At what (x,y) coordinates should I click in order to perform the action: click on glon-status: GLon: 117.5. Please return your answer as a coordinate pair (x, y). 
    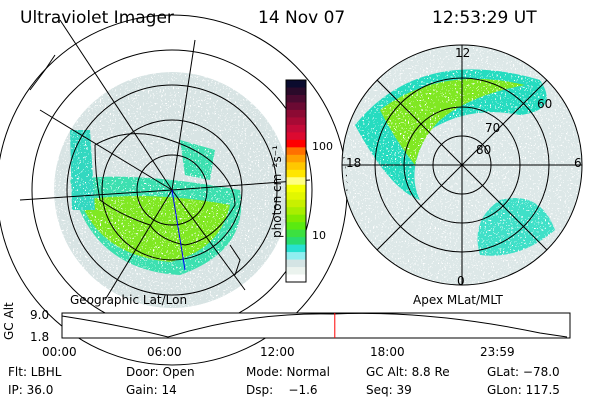
    Looking at the image, I should click on (523, 390).